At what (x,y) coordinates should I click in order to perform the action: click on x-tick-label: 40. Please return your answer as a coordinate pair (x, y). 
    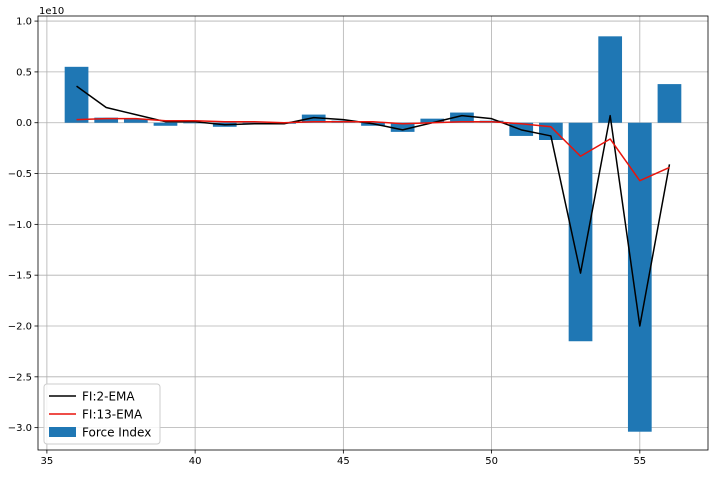
    Looking at the image, I should click on (195, 461).